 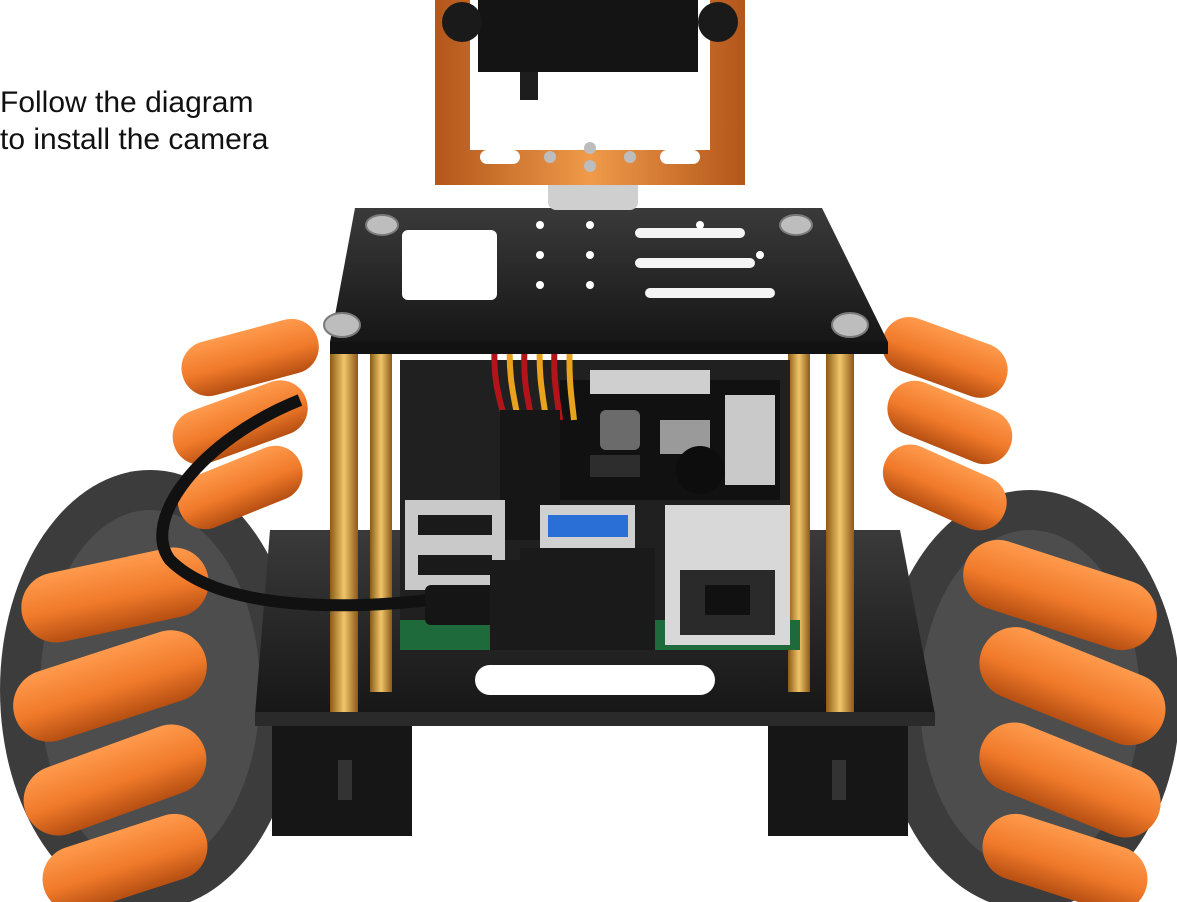 I want to click on camera-usb-cable, so click(x=405, y=522).